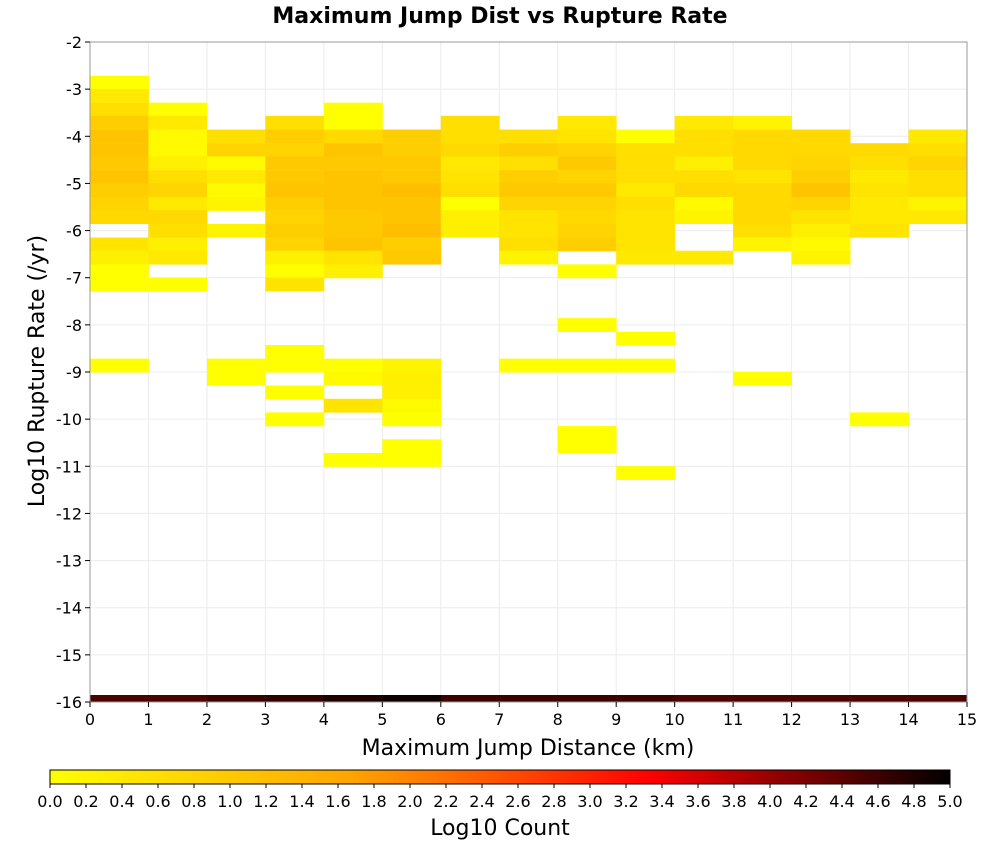  I want to click on x-tick-label: 3, so click(265, 719).